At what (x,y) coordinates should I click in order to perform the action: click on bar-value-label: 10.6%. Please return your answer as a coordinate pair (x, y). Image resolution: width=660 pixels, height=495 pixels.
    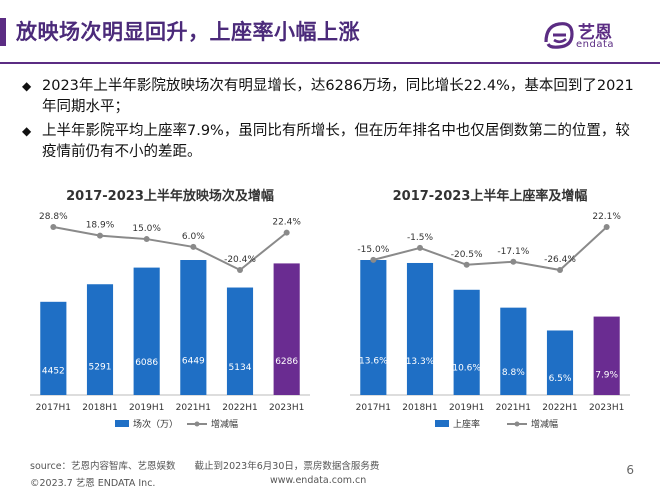
    Looking at the image, I should click on (466, 369).